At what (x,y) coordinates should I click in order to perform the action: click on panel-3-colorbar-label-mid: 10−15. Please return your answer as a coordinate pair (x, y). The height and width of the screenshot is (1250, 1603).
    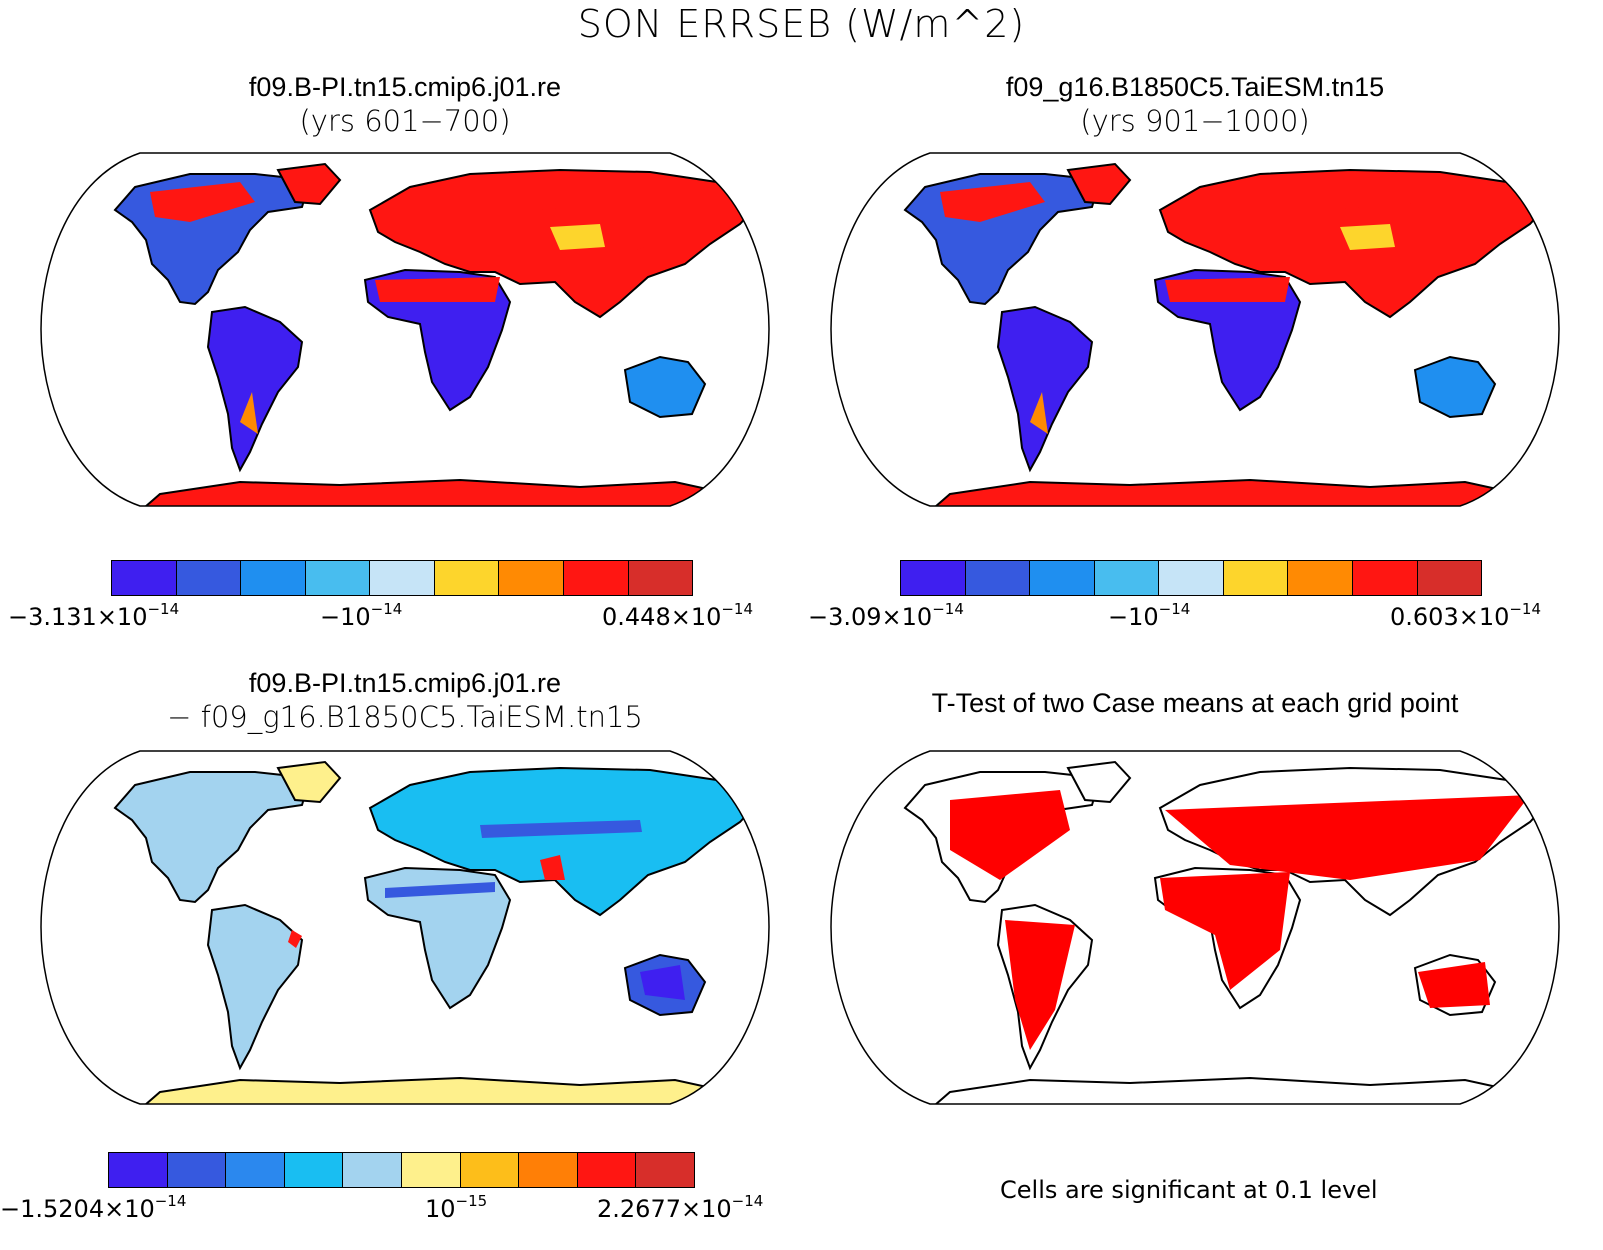
    Looking at the image, I should click on (456, 1207).